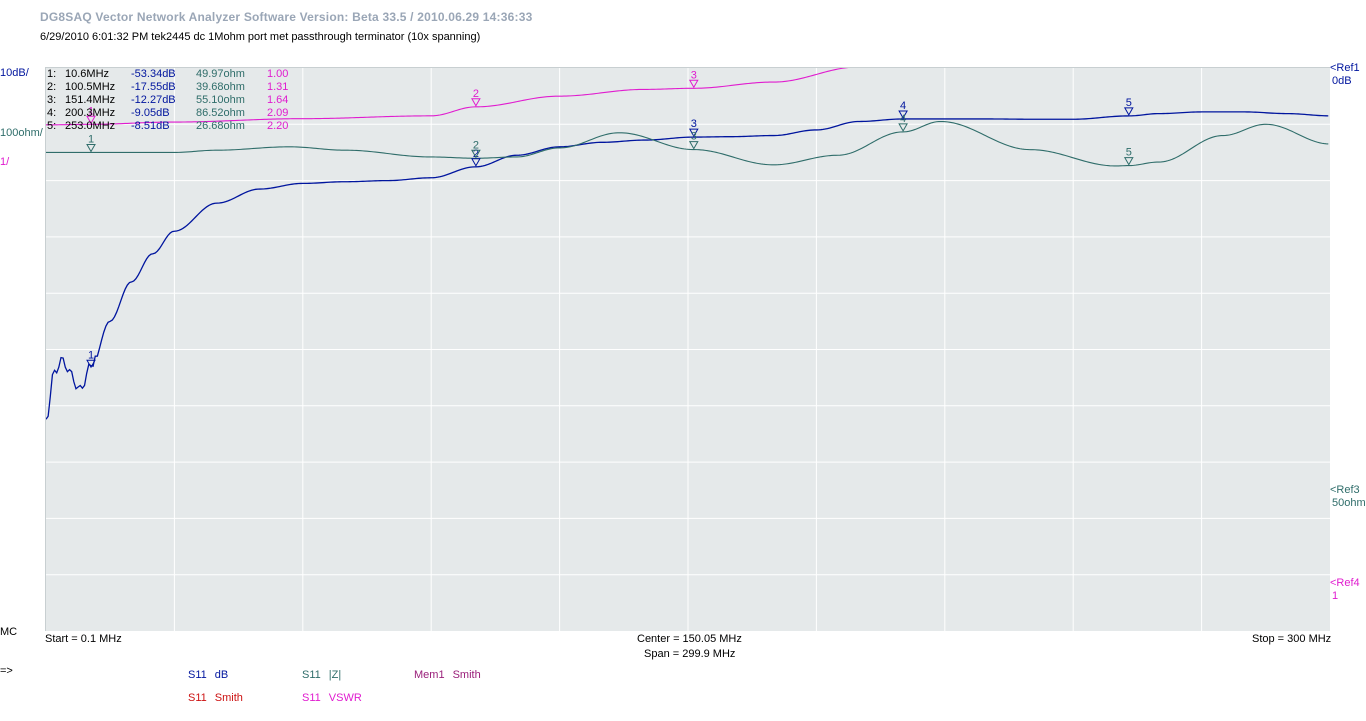 This screenshot has width=1366, height=721. Describe the element at coordinates (1335, 596) in the screenshot. I see `ref4-value: 1` at that location.